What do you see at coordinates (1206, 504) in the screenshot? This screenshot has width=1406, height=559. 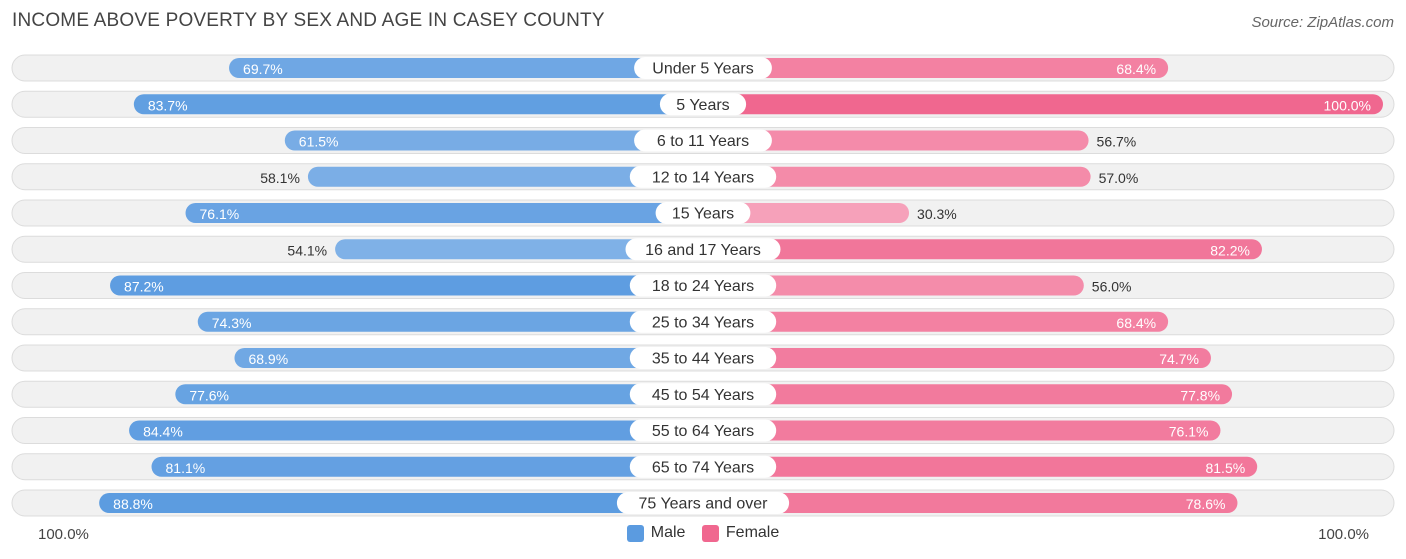 I see `value-label-female: 78.6%` at bounding box center [1206, 504].